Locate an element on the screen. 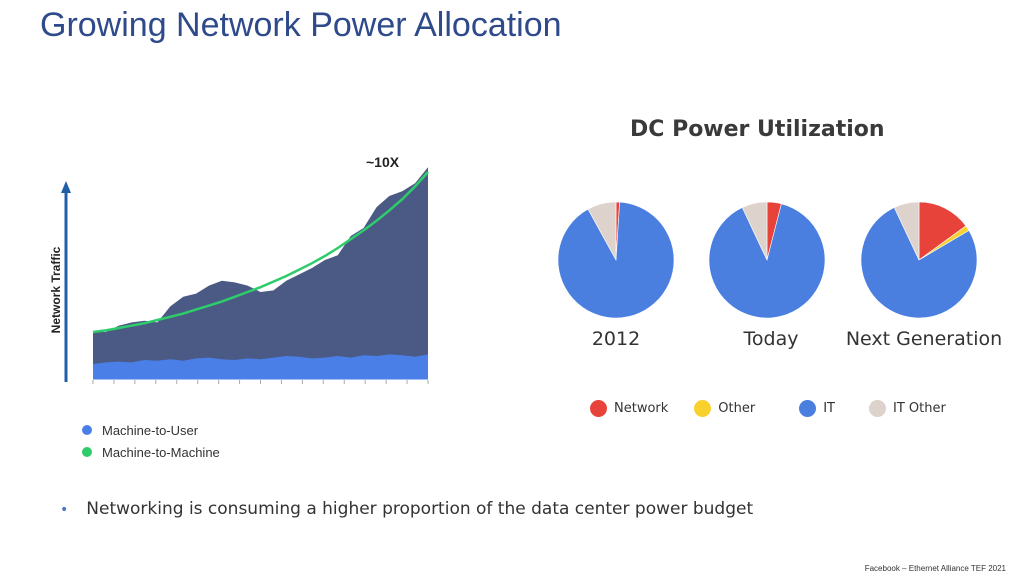 The image size is (1024, 582). legend-label: Network is located at coordinates (641, 408).